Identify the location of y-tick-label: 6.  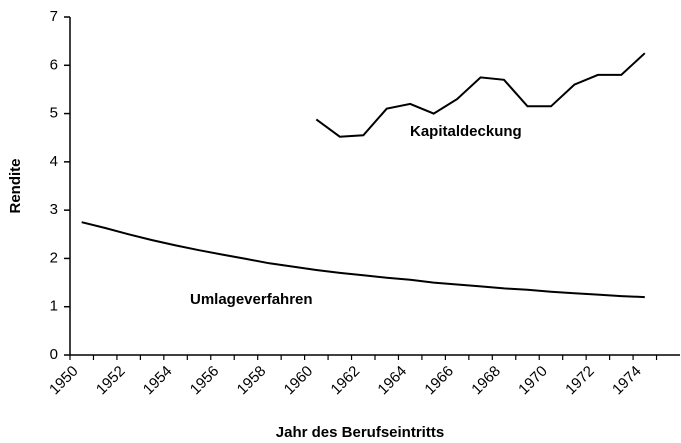
(54, 64).